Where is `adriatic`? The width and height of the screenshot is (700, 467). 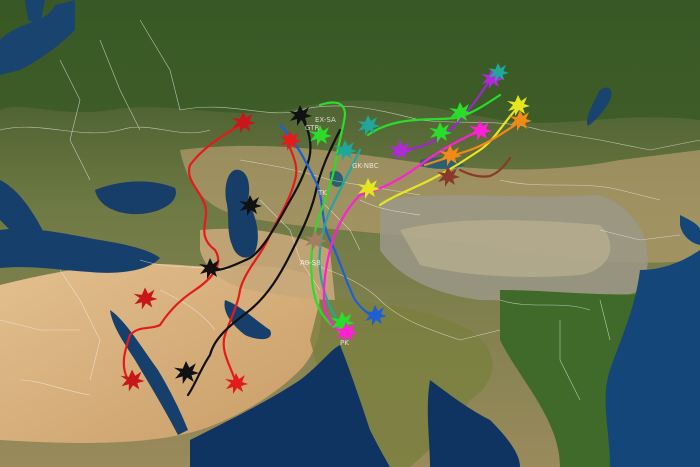 adriatic is located at coordinates (22, 210).